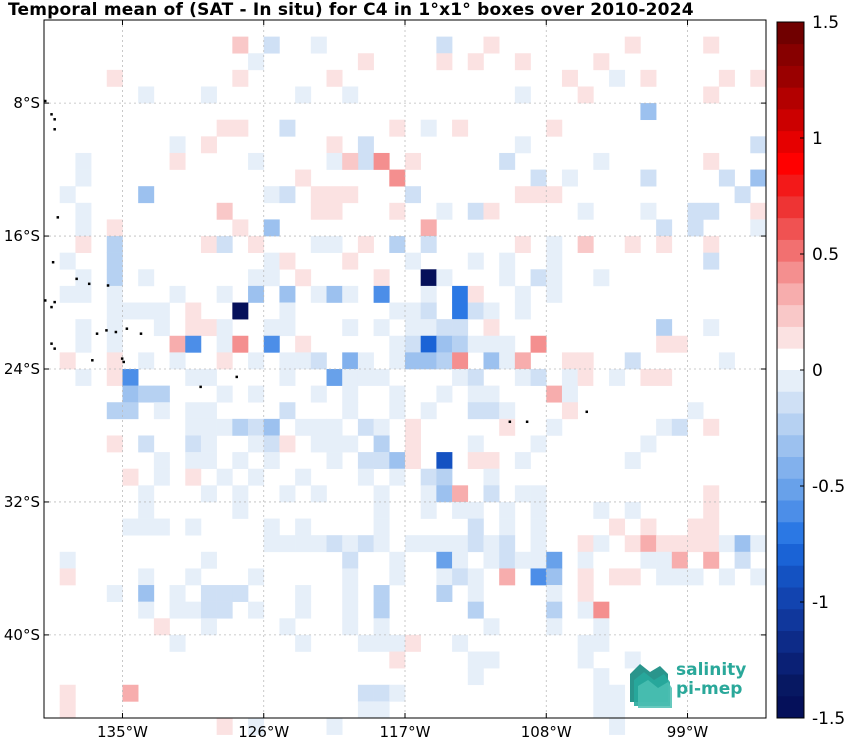 This screenshot has height=740, width=847. What do you see at coordinates (22, 236) in the screenshot?
I see `y-tick-label: 16°S` at bounding box center [22, 236].